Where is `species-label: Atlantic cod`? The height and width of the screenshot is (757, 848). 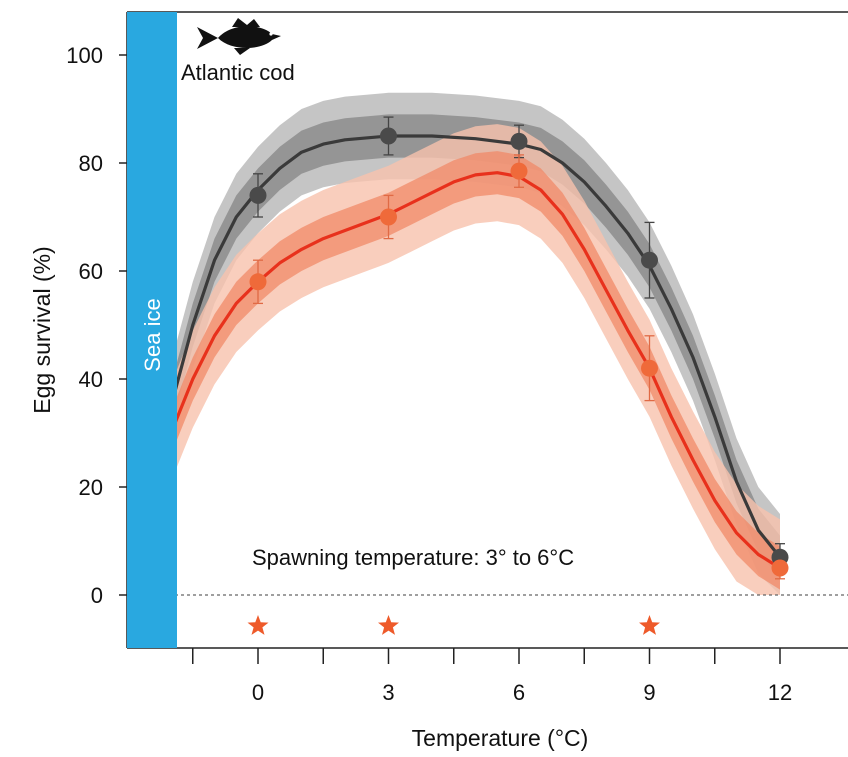
species-label: Atlantic cod is located at coordinates (238, 72).